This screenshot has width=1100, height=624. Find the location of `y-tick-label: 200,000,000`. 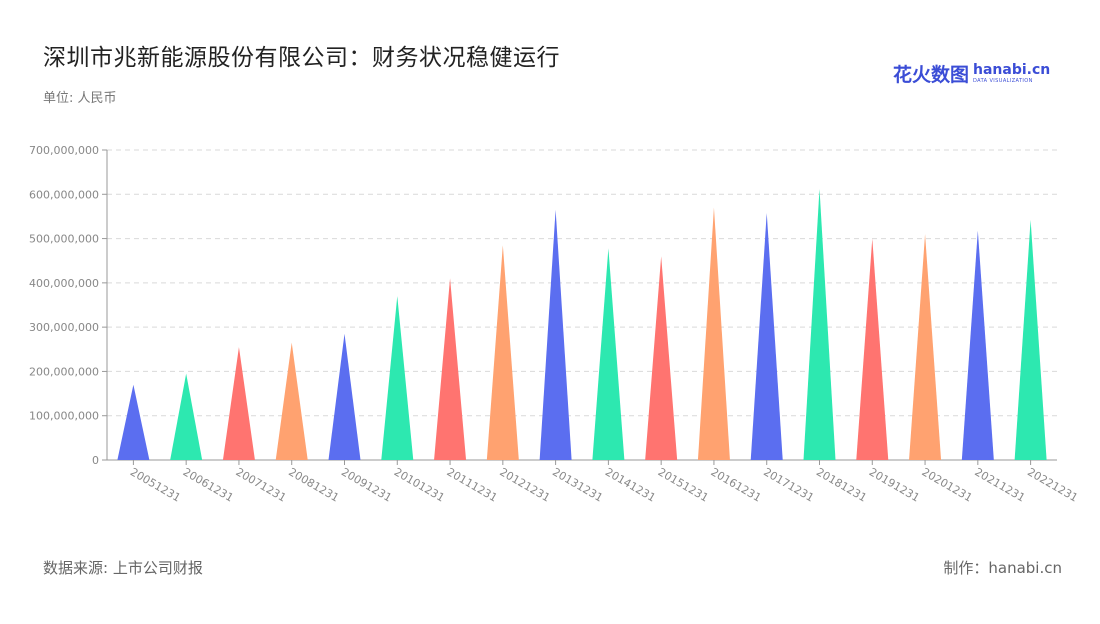

y-tick-label: 200,000,000 is located at coordinates (64, 371).